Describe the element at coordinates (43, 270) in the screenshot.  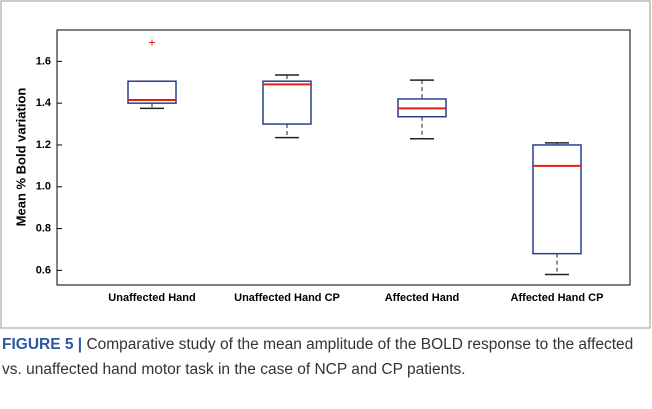
I see `y-tick-label: 0.6` at that location.